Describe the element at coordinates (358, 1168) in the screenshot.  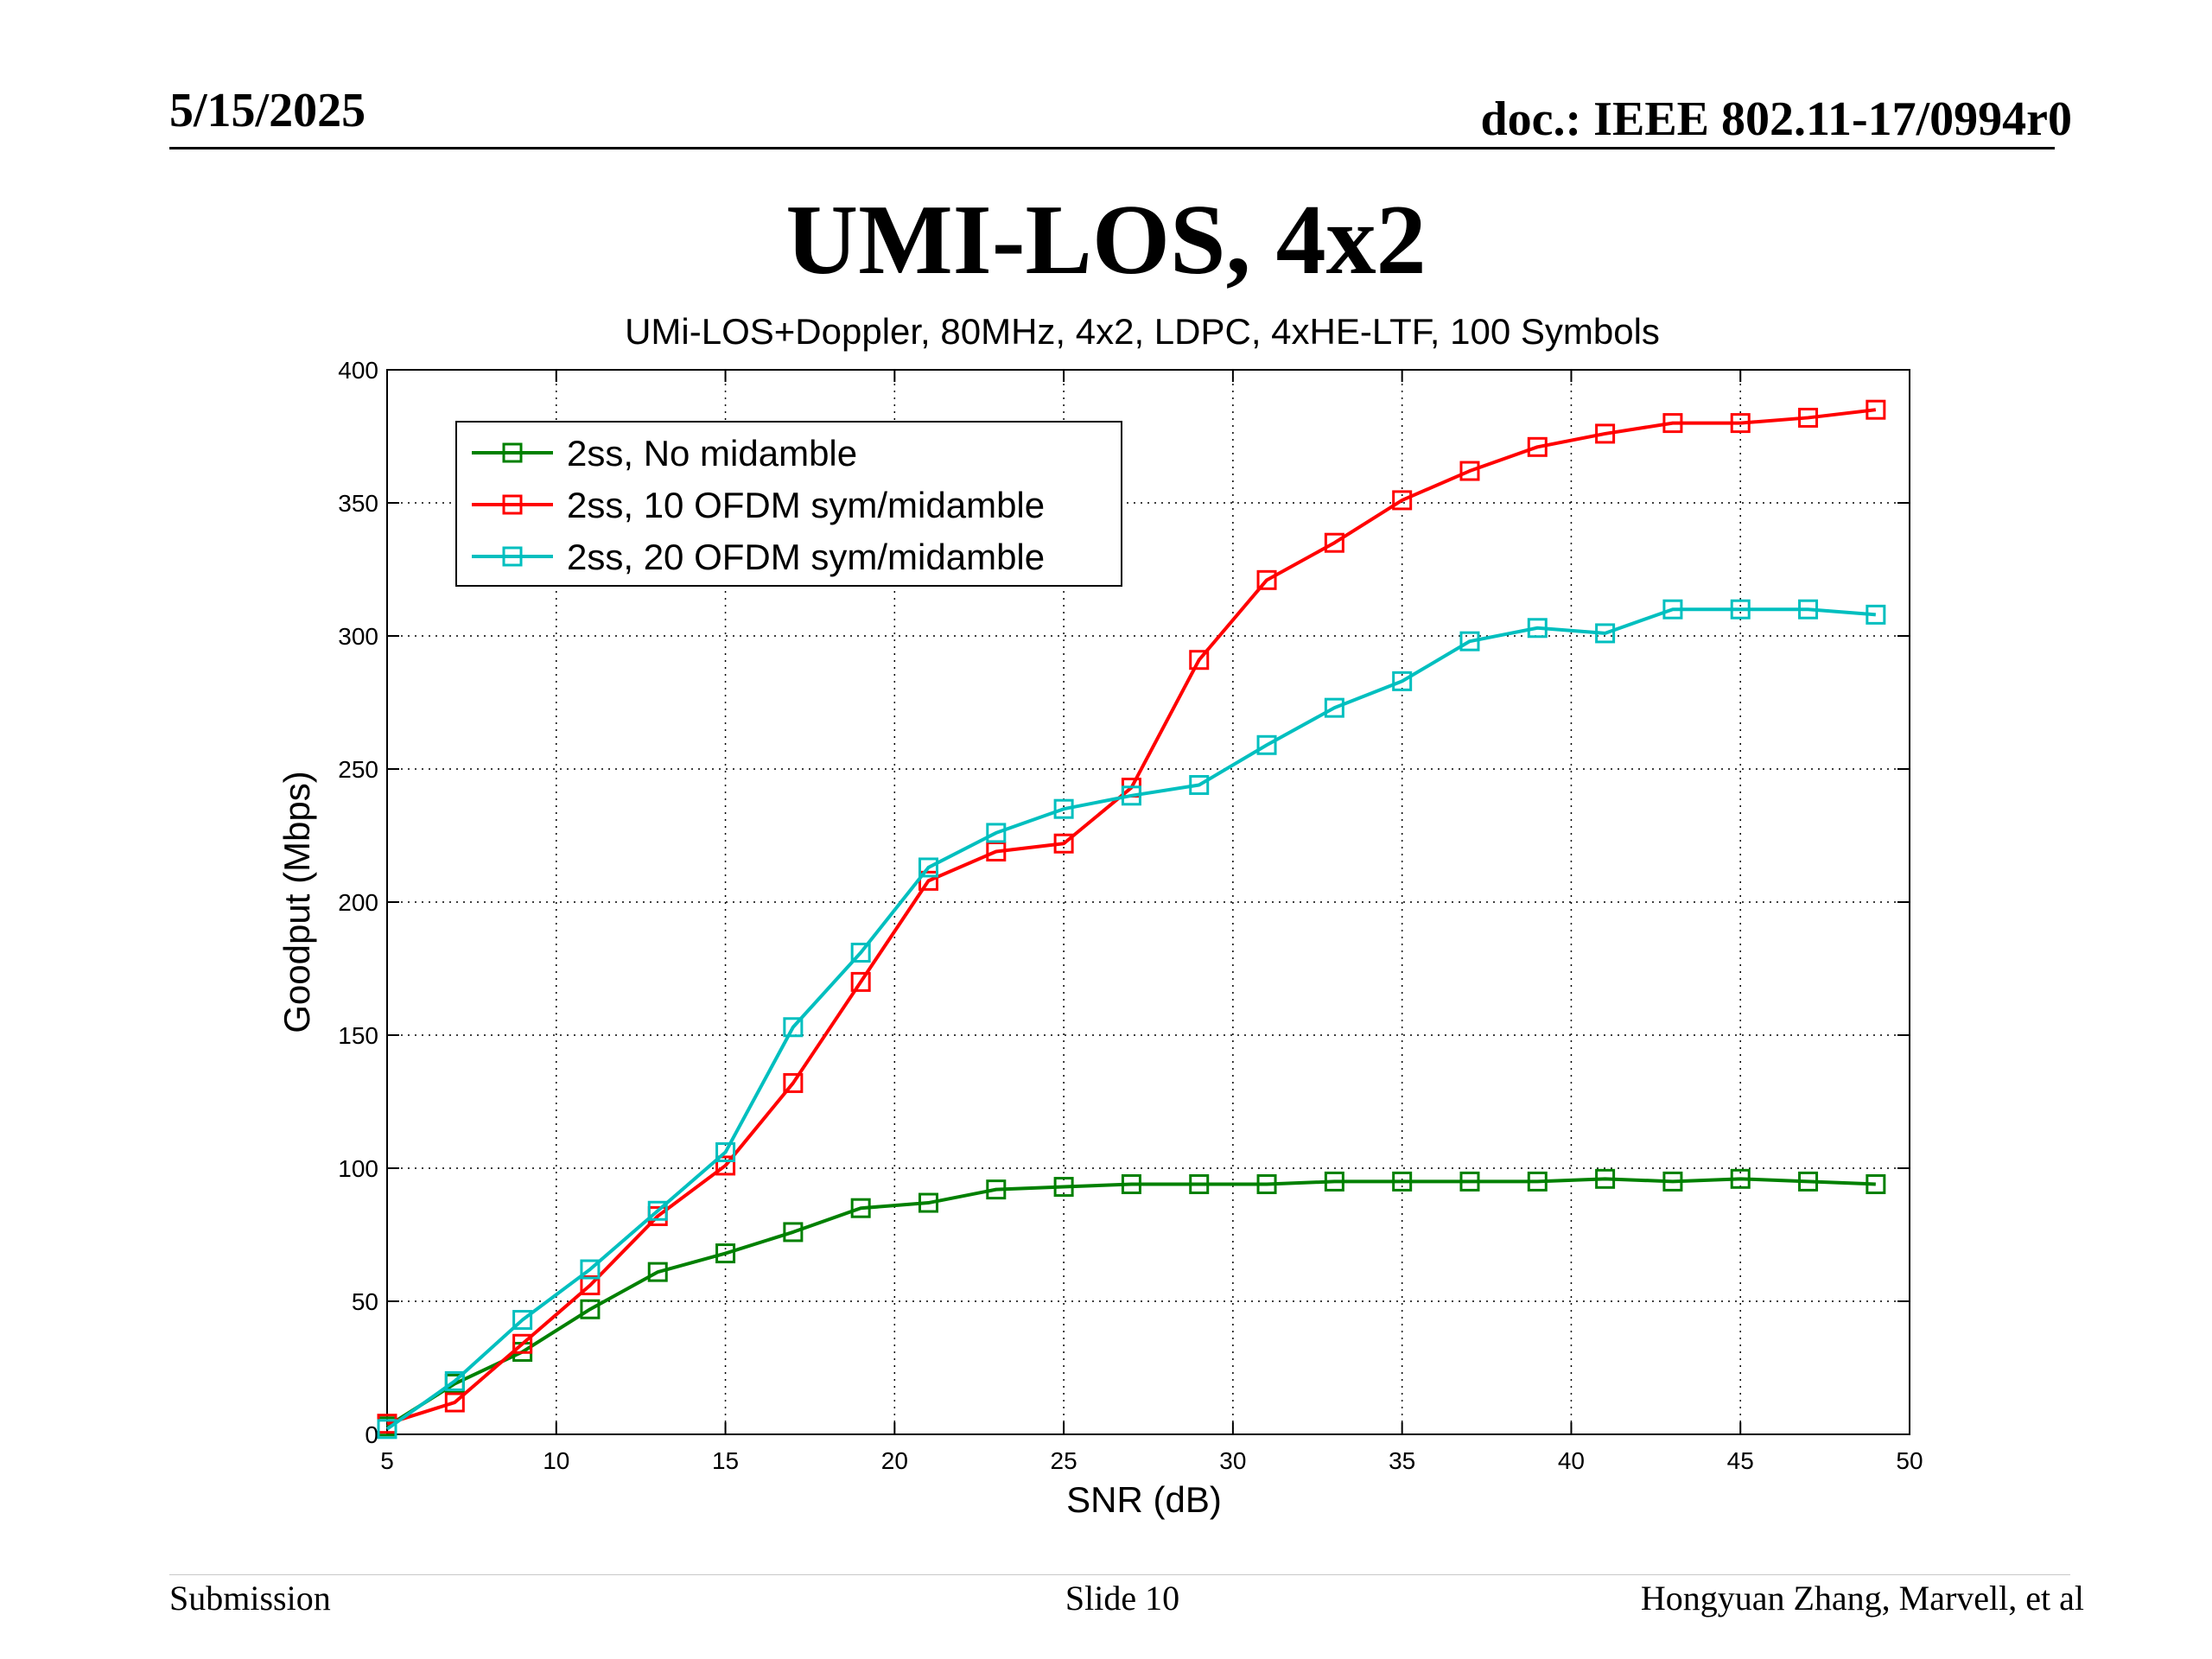
I see `y-tick-label: 100` at that location.